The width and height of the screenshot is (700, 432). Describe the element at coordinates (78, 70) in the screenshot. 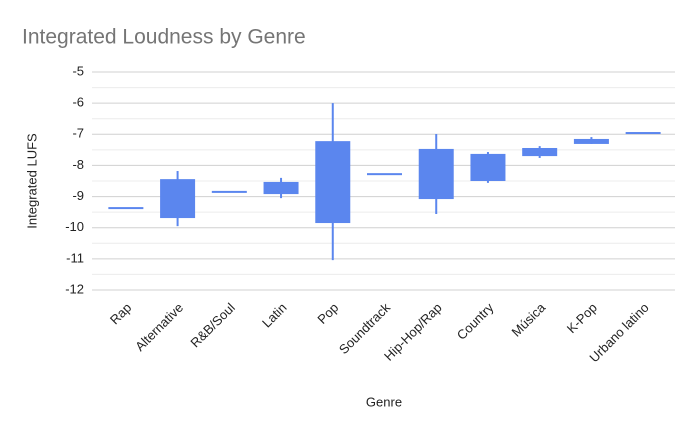

I see `y-tick-label: -5` at that location.